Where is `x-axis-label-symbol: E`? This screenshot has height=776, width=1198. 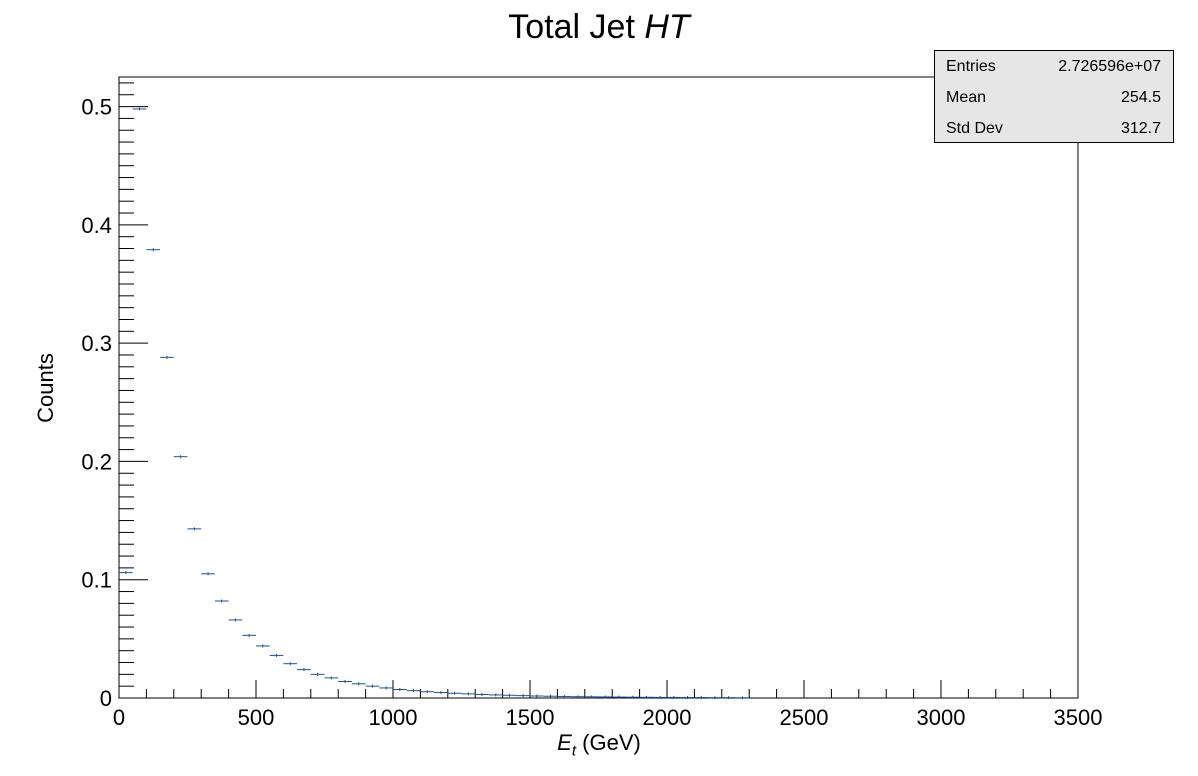
x-axis-label-symbol: E is located at coordinates (564, 742).